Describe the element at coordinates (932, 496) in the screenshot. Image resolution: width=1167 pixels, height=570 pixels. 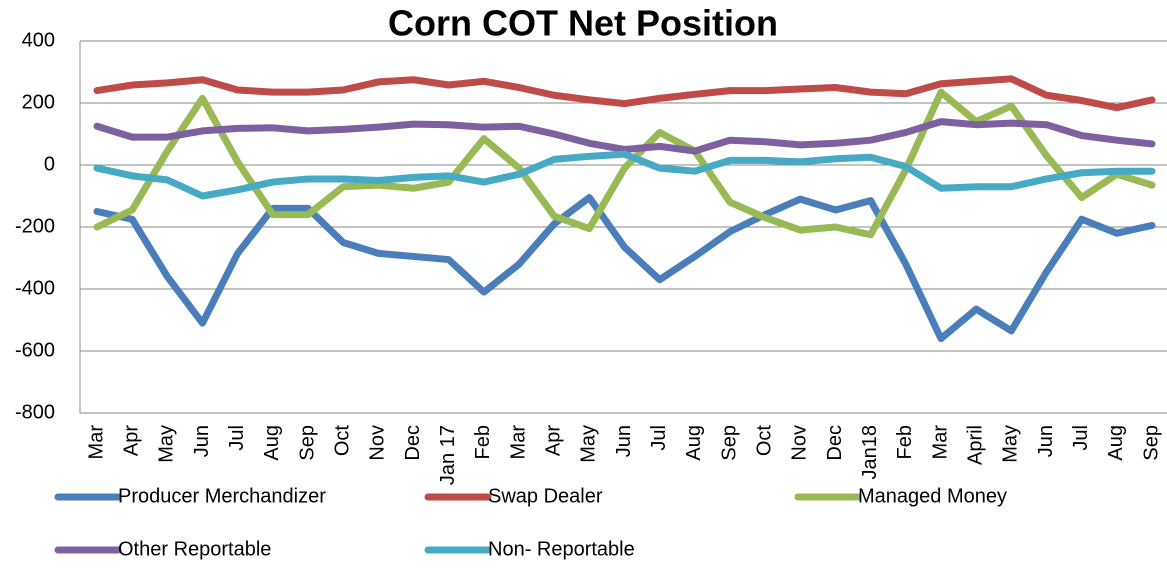
I see `legend-label: Managed Money` at that location.